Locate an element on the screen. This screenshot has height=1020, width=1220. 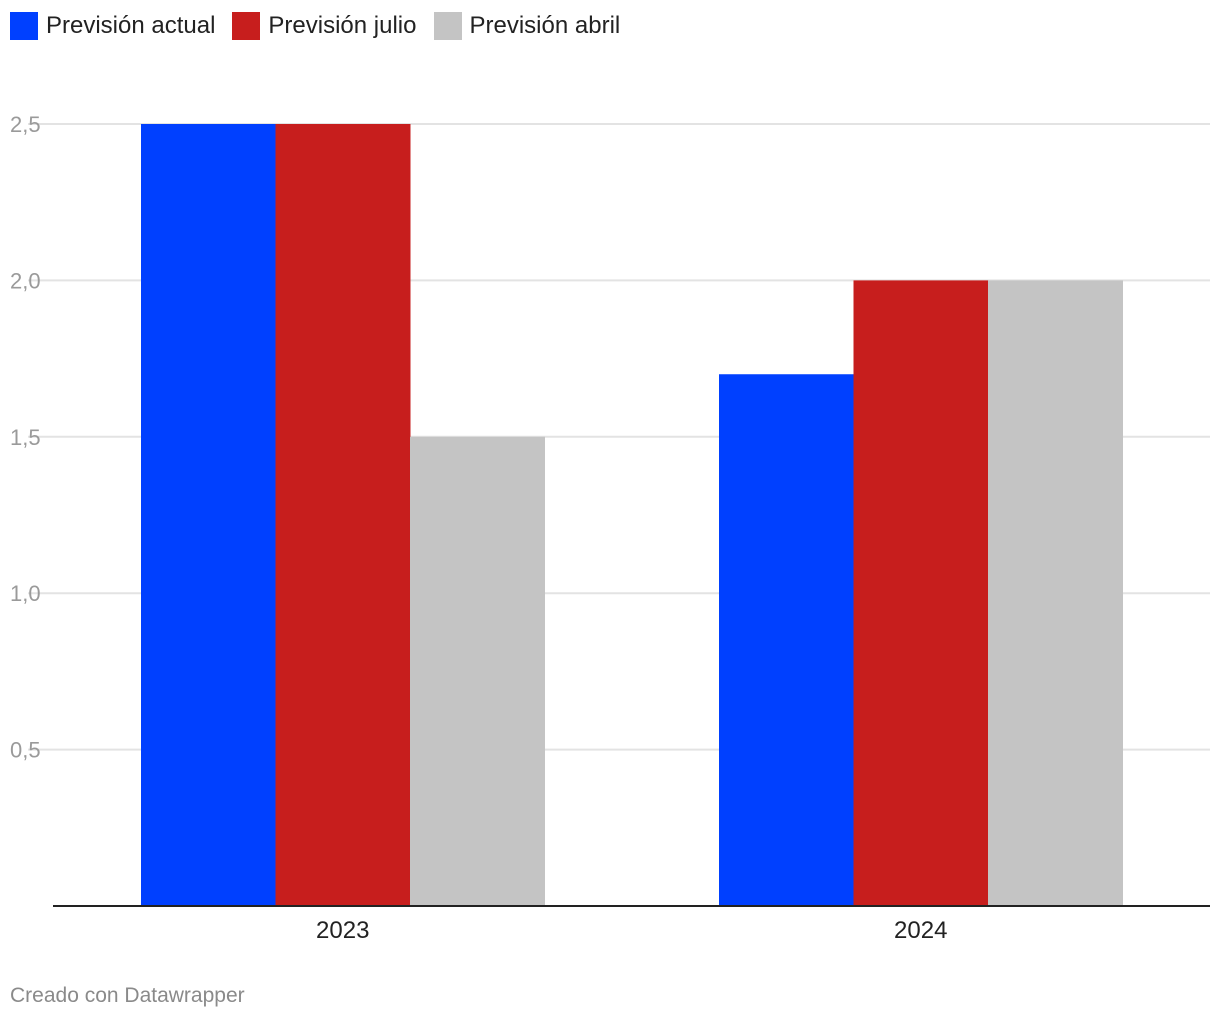
legend-item-prevision-abril: Previsión abril is located at coordinates (527, 26).